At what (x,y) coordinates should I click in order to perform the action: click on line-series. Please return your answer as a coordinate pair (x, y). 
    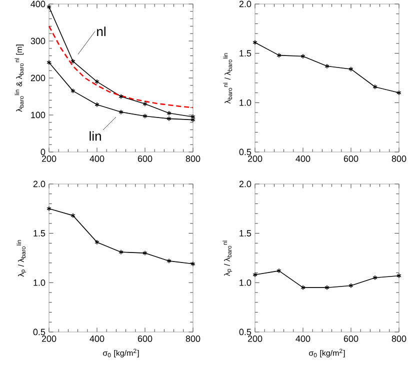
    Looking at the image, I should click on (121, 67).